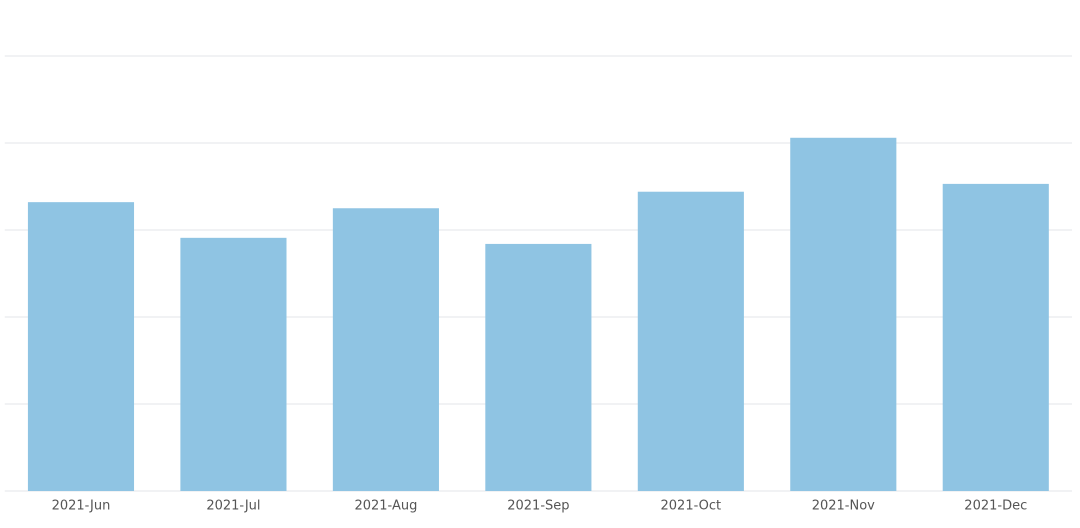  What do you see at coordinates (233, 506) in the screenshot?
I see `x-tick-label: 2021-Jul` at bounding box center [233, 506].